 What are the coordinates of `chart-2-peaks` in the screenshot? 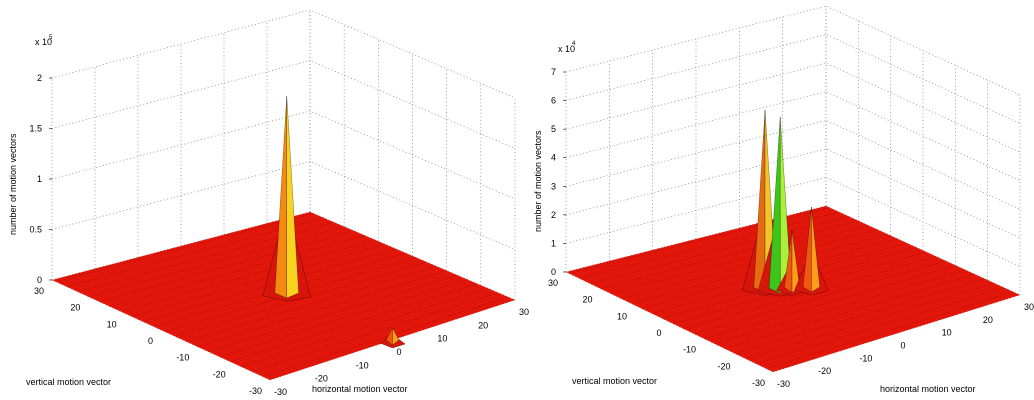 It's located at (785, 203).